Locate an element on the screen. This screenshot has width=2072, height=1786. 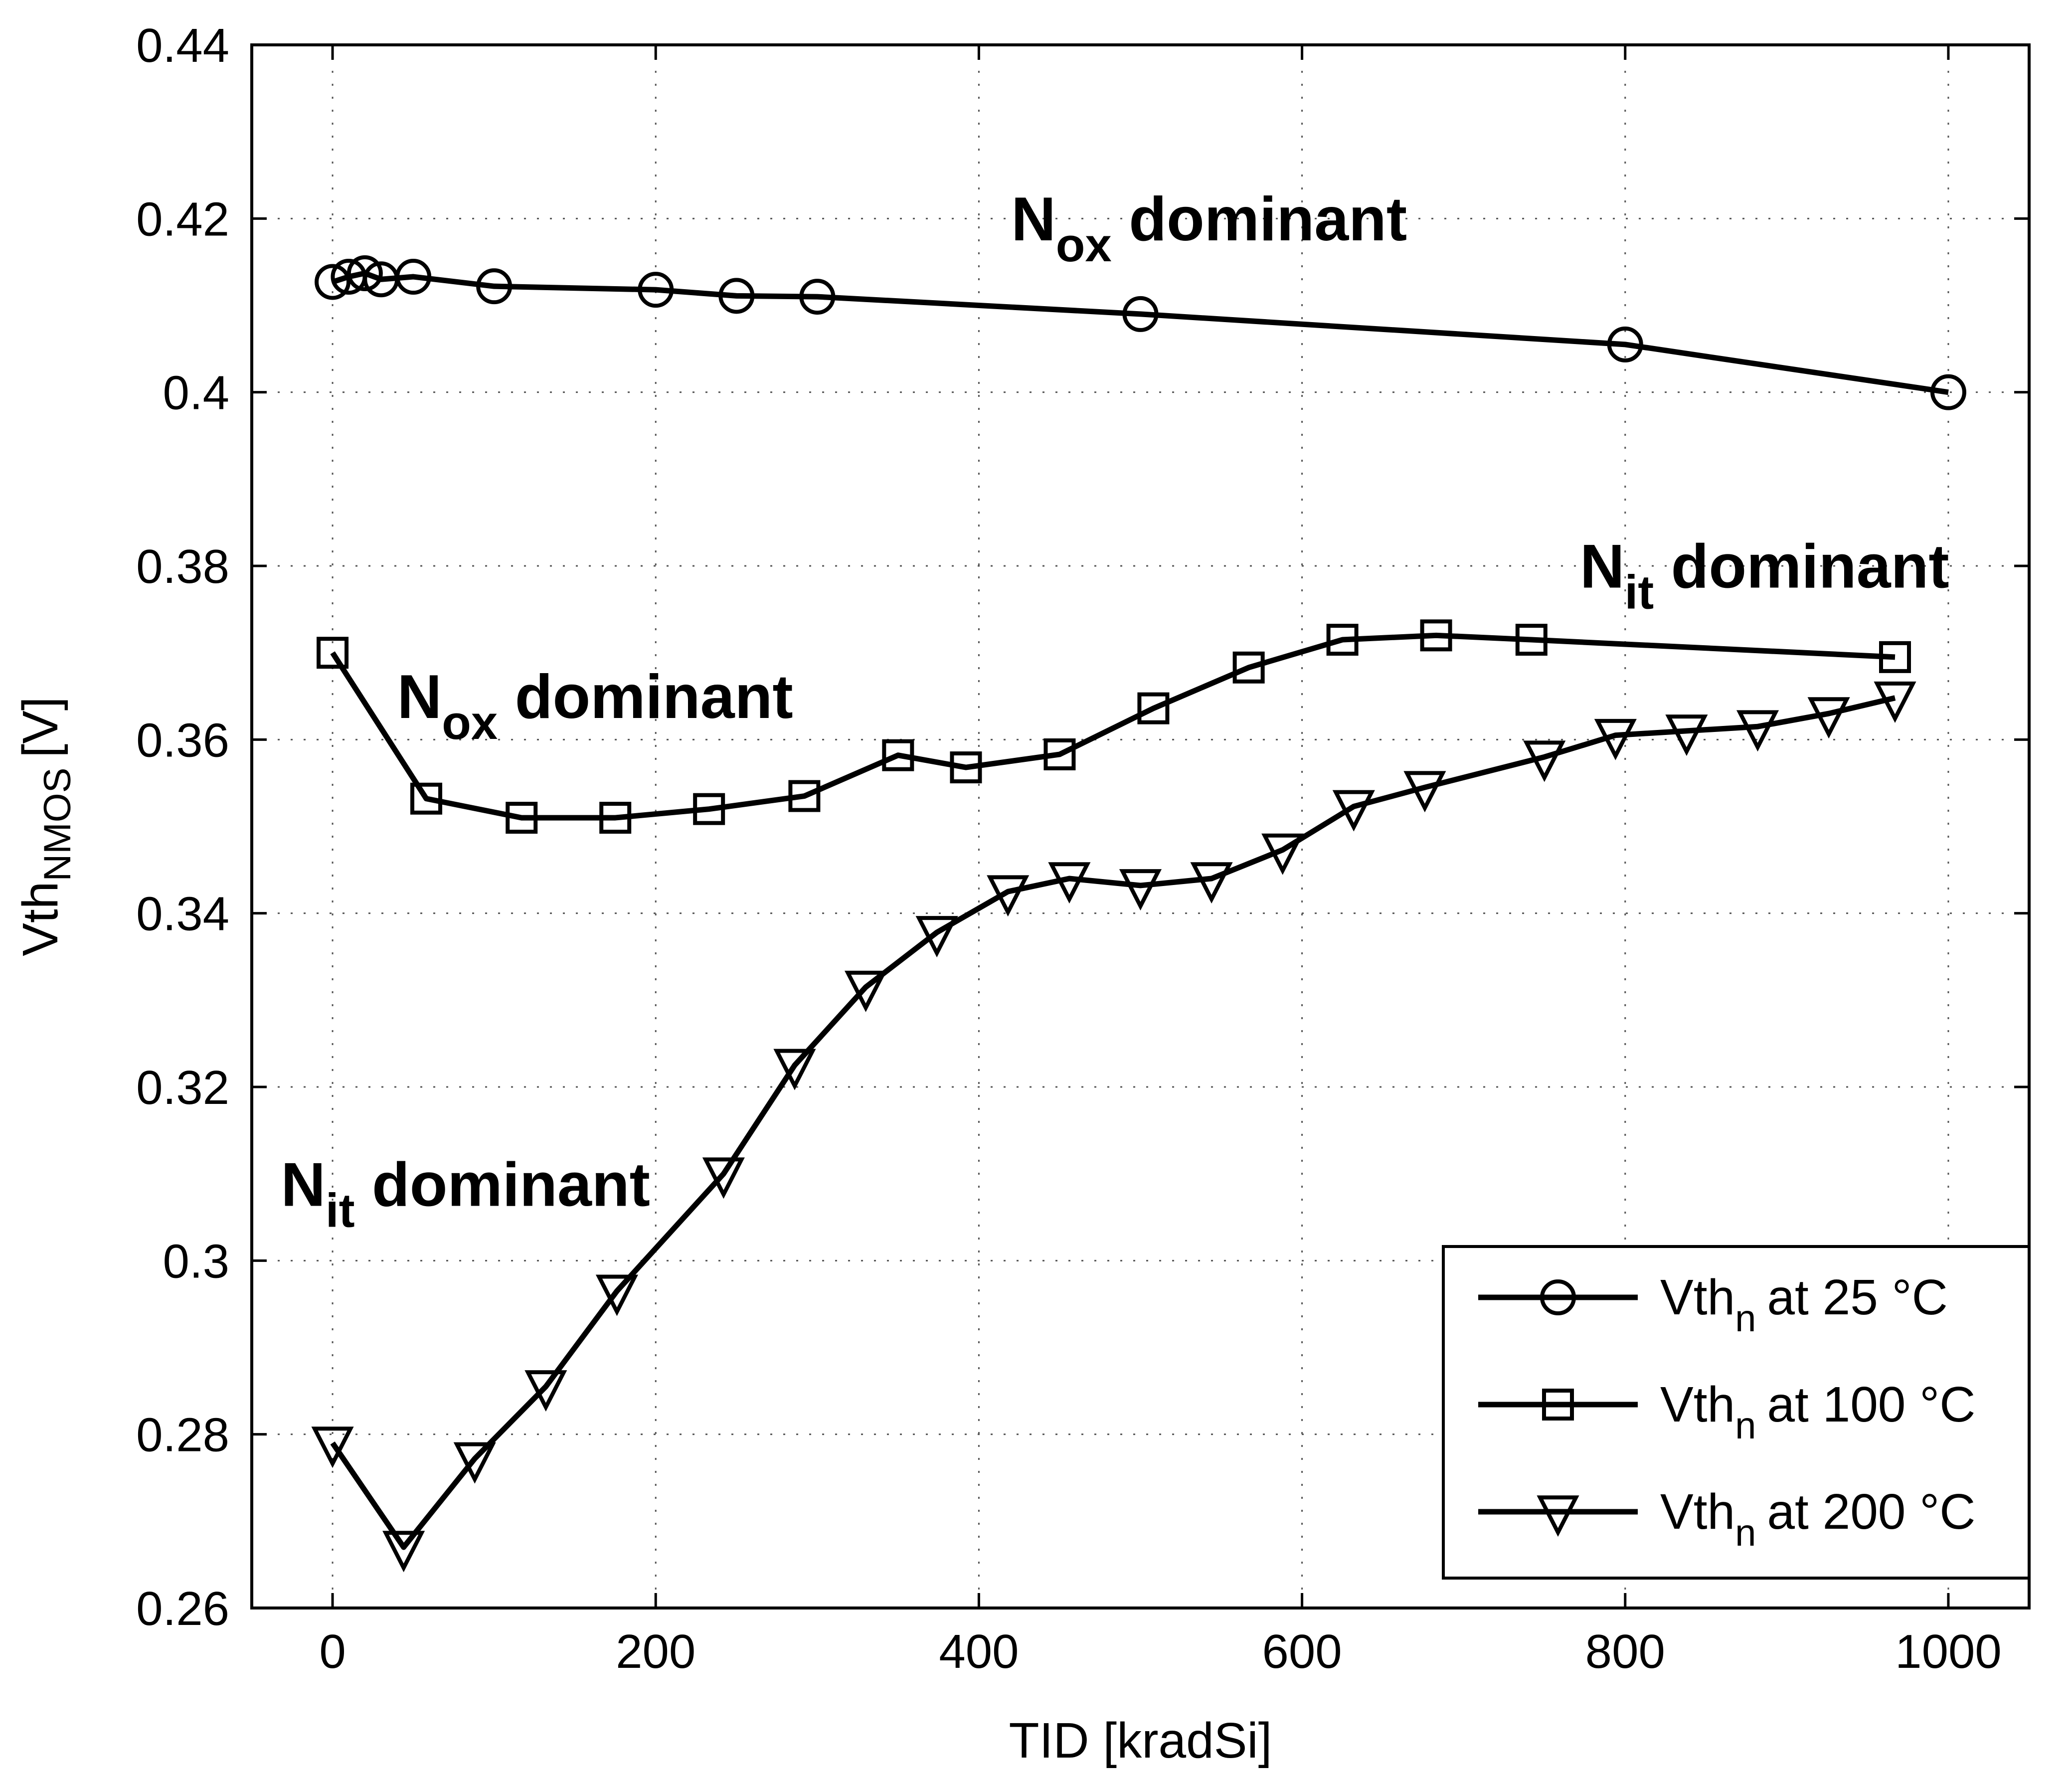
legend-label-2: Vthn at 200 °C is located at coordinates (1817, 1519).